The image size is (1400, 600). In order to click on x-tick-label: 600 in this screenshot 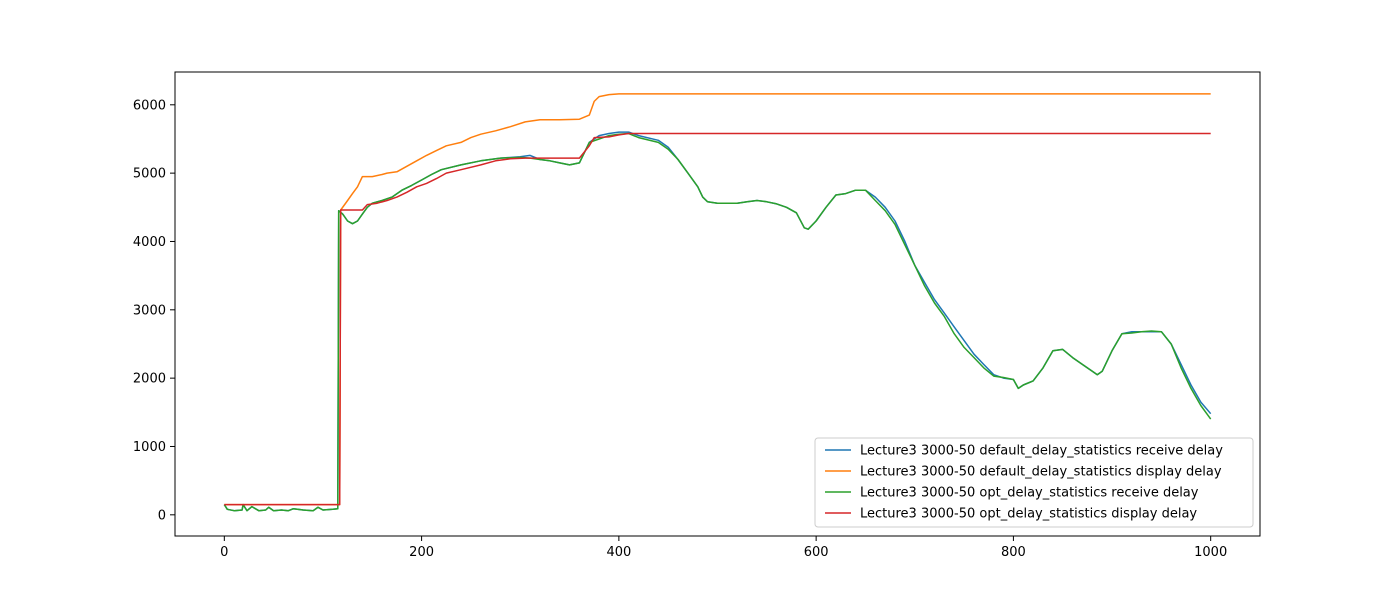, I will do `click(816, 552)`.